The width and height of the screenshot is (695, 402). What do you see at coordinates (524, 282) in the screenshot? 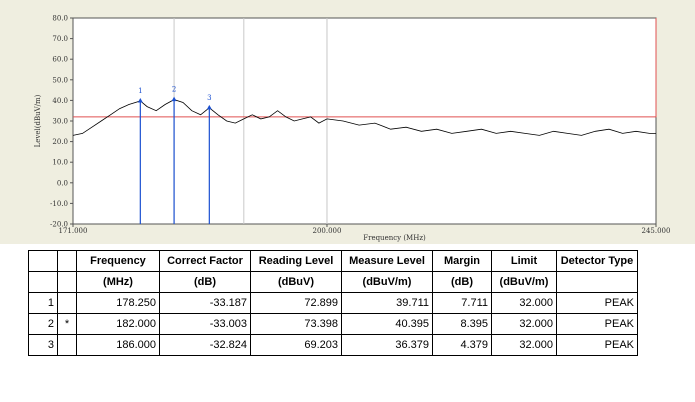
I see `unit-limit: (dBuV/m)` at bounding box center [524, 282].